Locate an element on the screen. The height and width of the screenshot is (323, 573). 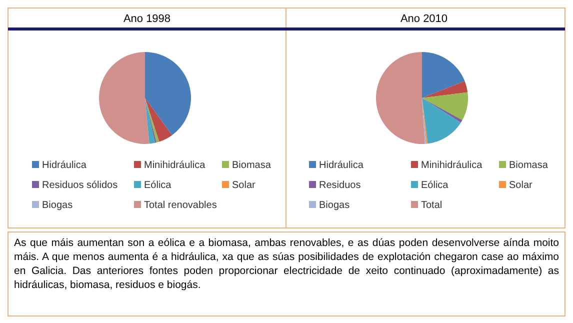
chart-title: Ano 1998 is located at coordinates (147, 19).